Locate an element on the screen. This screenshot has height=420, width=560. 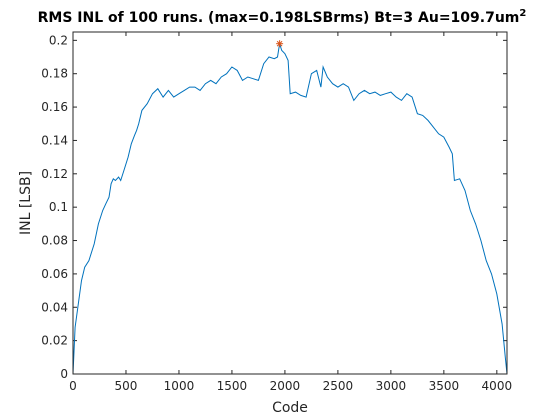
y-axis-label: INL [LSB] is located at coordinates (26, 203).